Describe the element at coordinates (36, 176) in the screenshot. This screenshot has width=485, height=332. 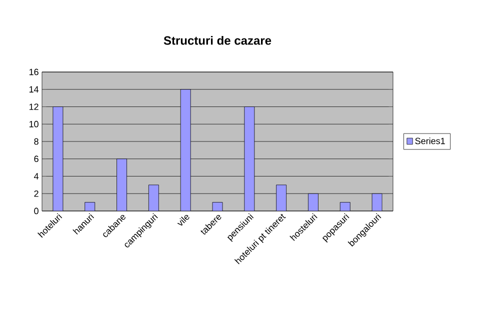
I see `y-tick-label: 4` at that location.